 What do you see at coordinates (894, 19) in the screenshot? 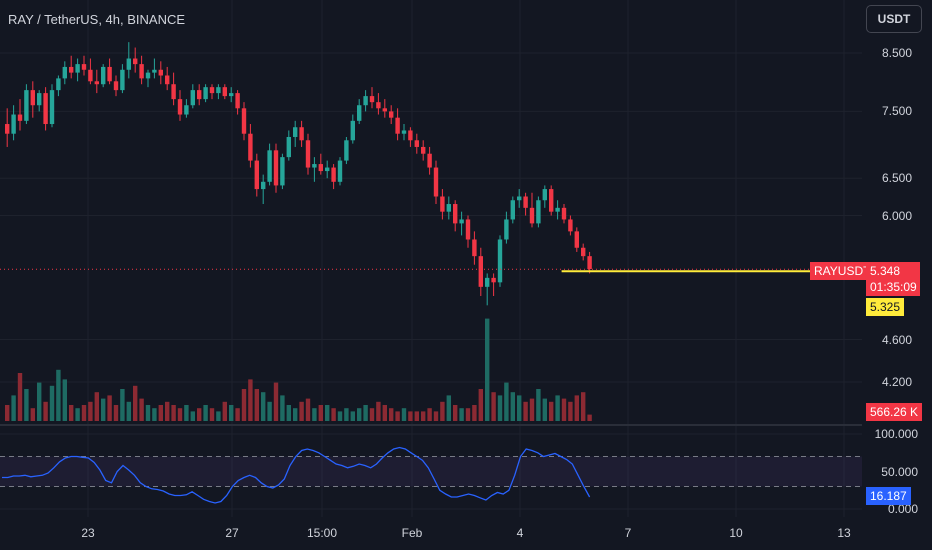
I see `currency-button: USDT` at bounding box center [894, 19].